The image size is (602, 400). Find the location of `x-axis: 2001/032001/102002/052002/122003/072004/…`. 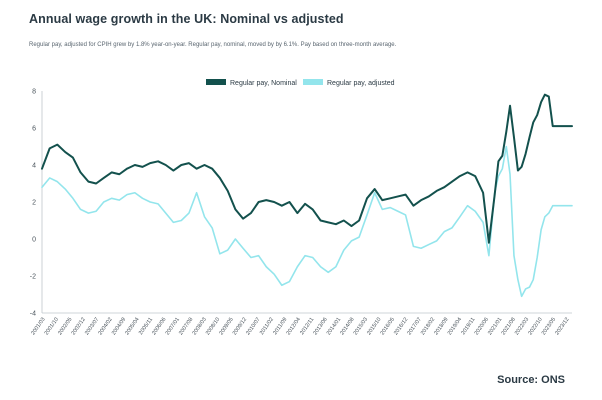

x-axis: 2001/032001/102002/052002/122003/072004/… is located at coordinates (301, 324).